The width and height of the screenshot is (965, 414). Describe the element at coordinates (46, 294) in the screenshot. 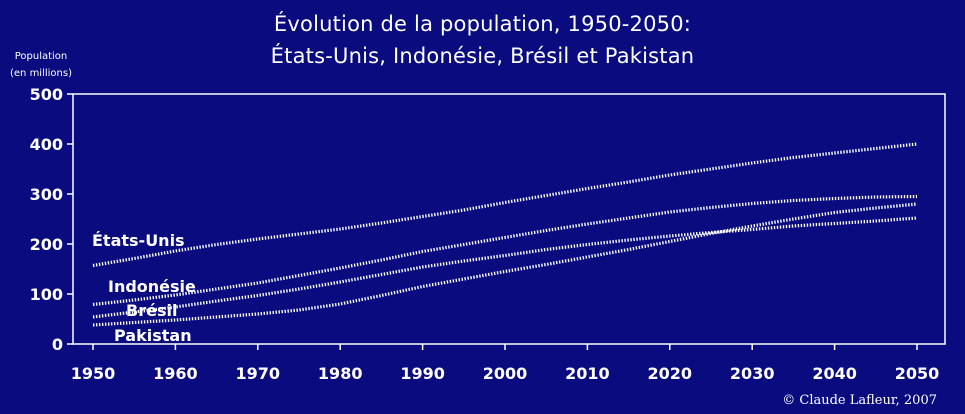

I see `y-tick-label: 100` at that location.